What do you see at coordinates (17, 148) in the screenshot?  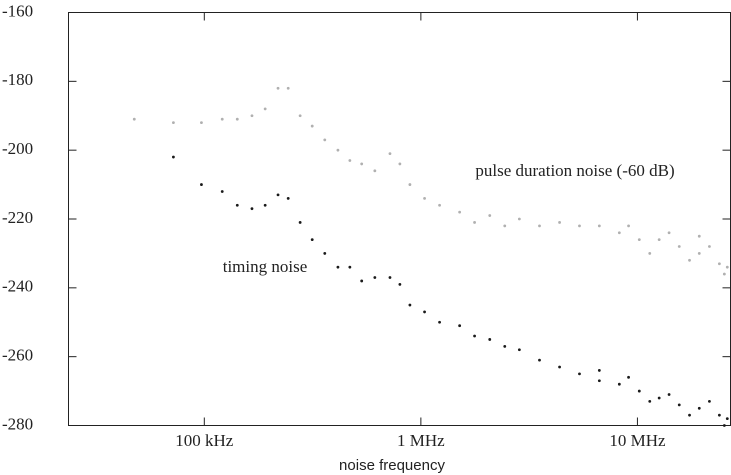 I see `y-tick-label: -200` at bounding box center [17, 148].